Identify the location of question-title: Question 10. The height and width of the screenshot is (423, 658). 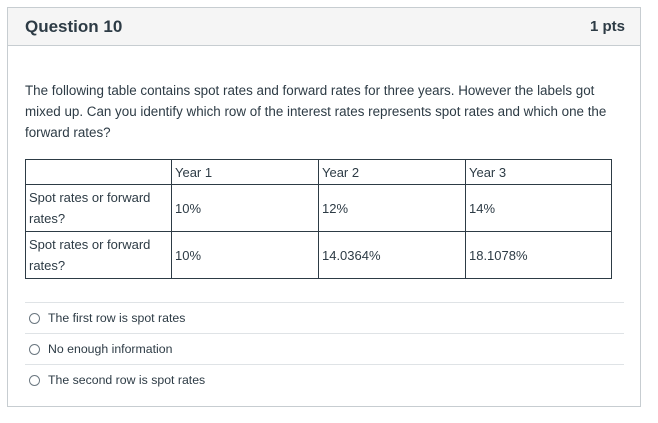
(74, 26).